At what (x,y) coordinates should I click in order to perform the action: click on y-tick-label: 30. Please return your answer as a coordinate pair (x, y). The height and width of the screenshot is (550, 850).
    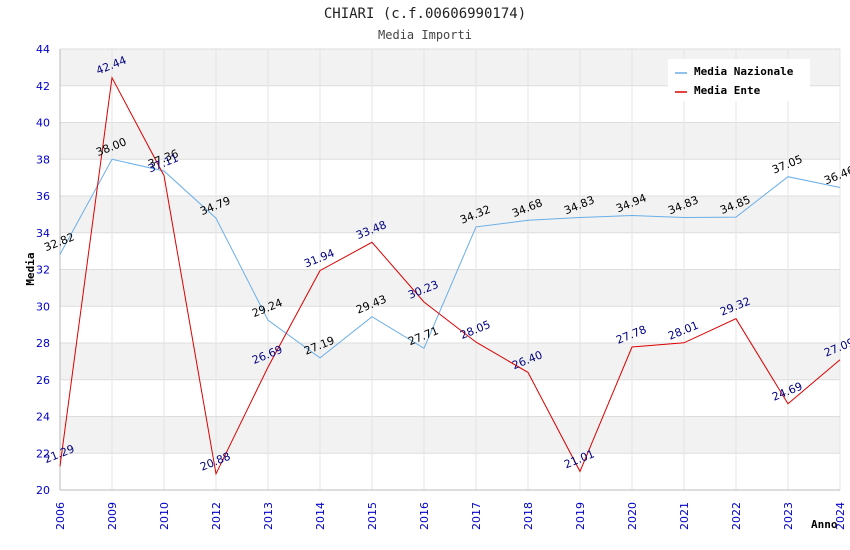
    Looking at the image, I should click on (43, 306).